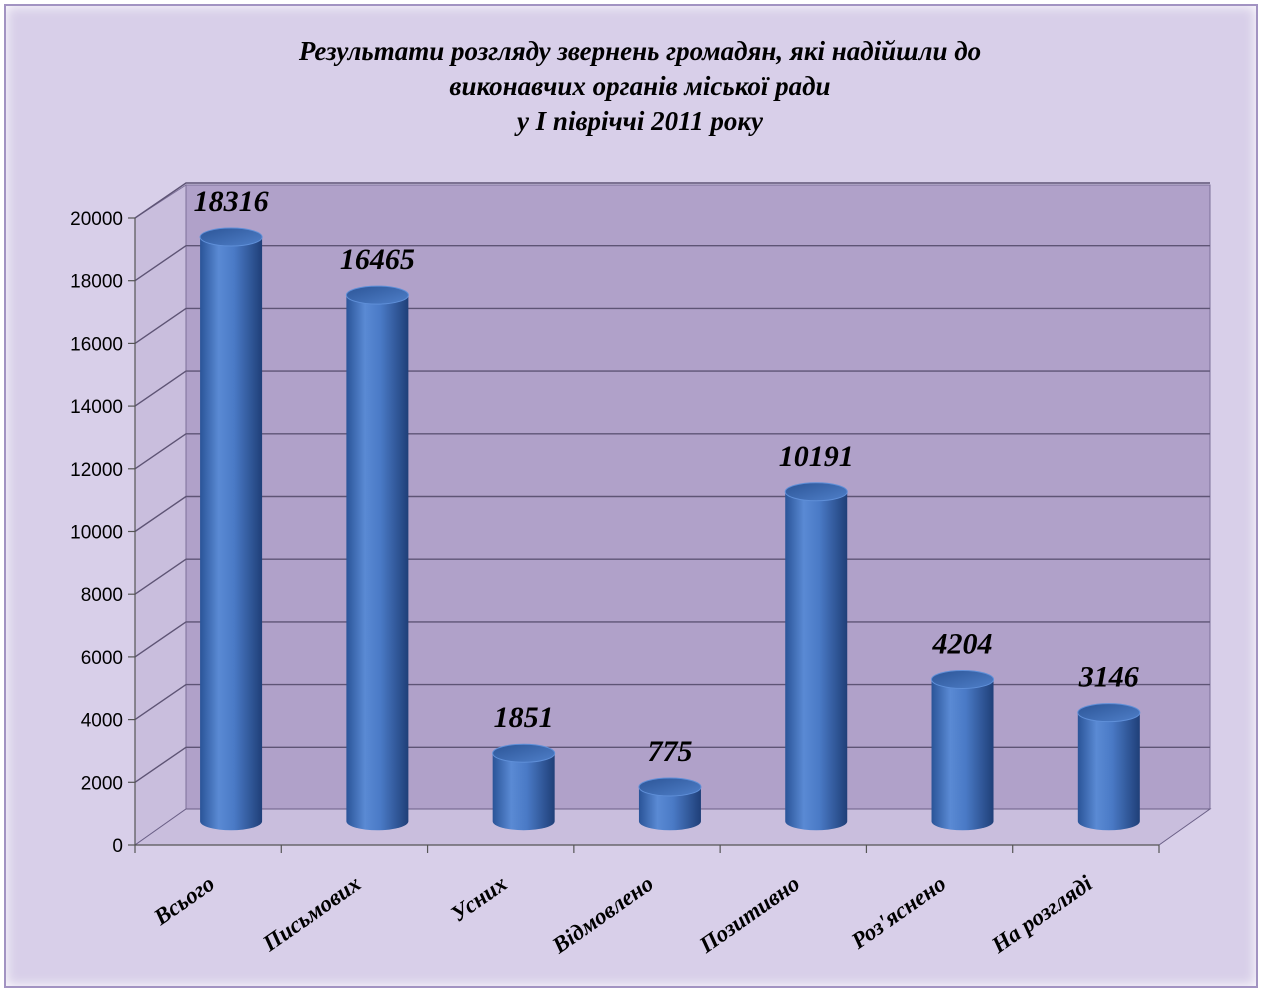 This screenshot has width=1262, height=992. I want to click on y-tick-label: 10000, so click(96, 533).